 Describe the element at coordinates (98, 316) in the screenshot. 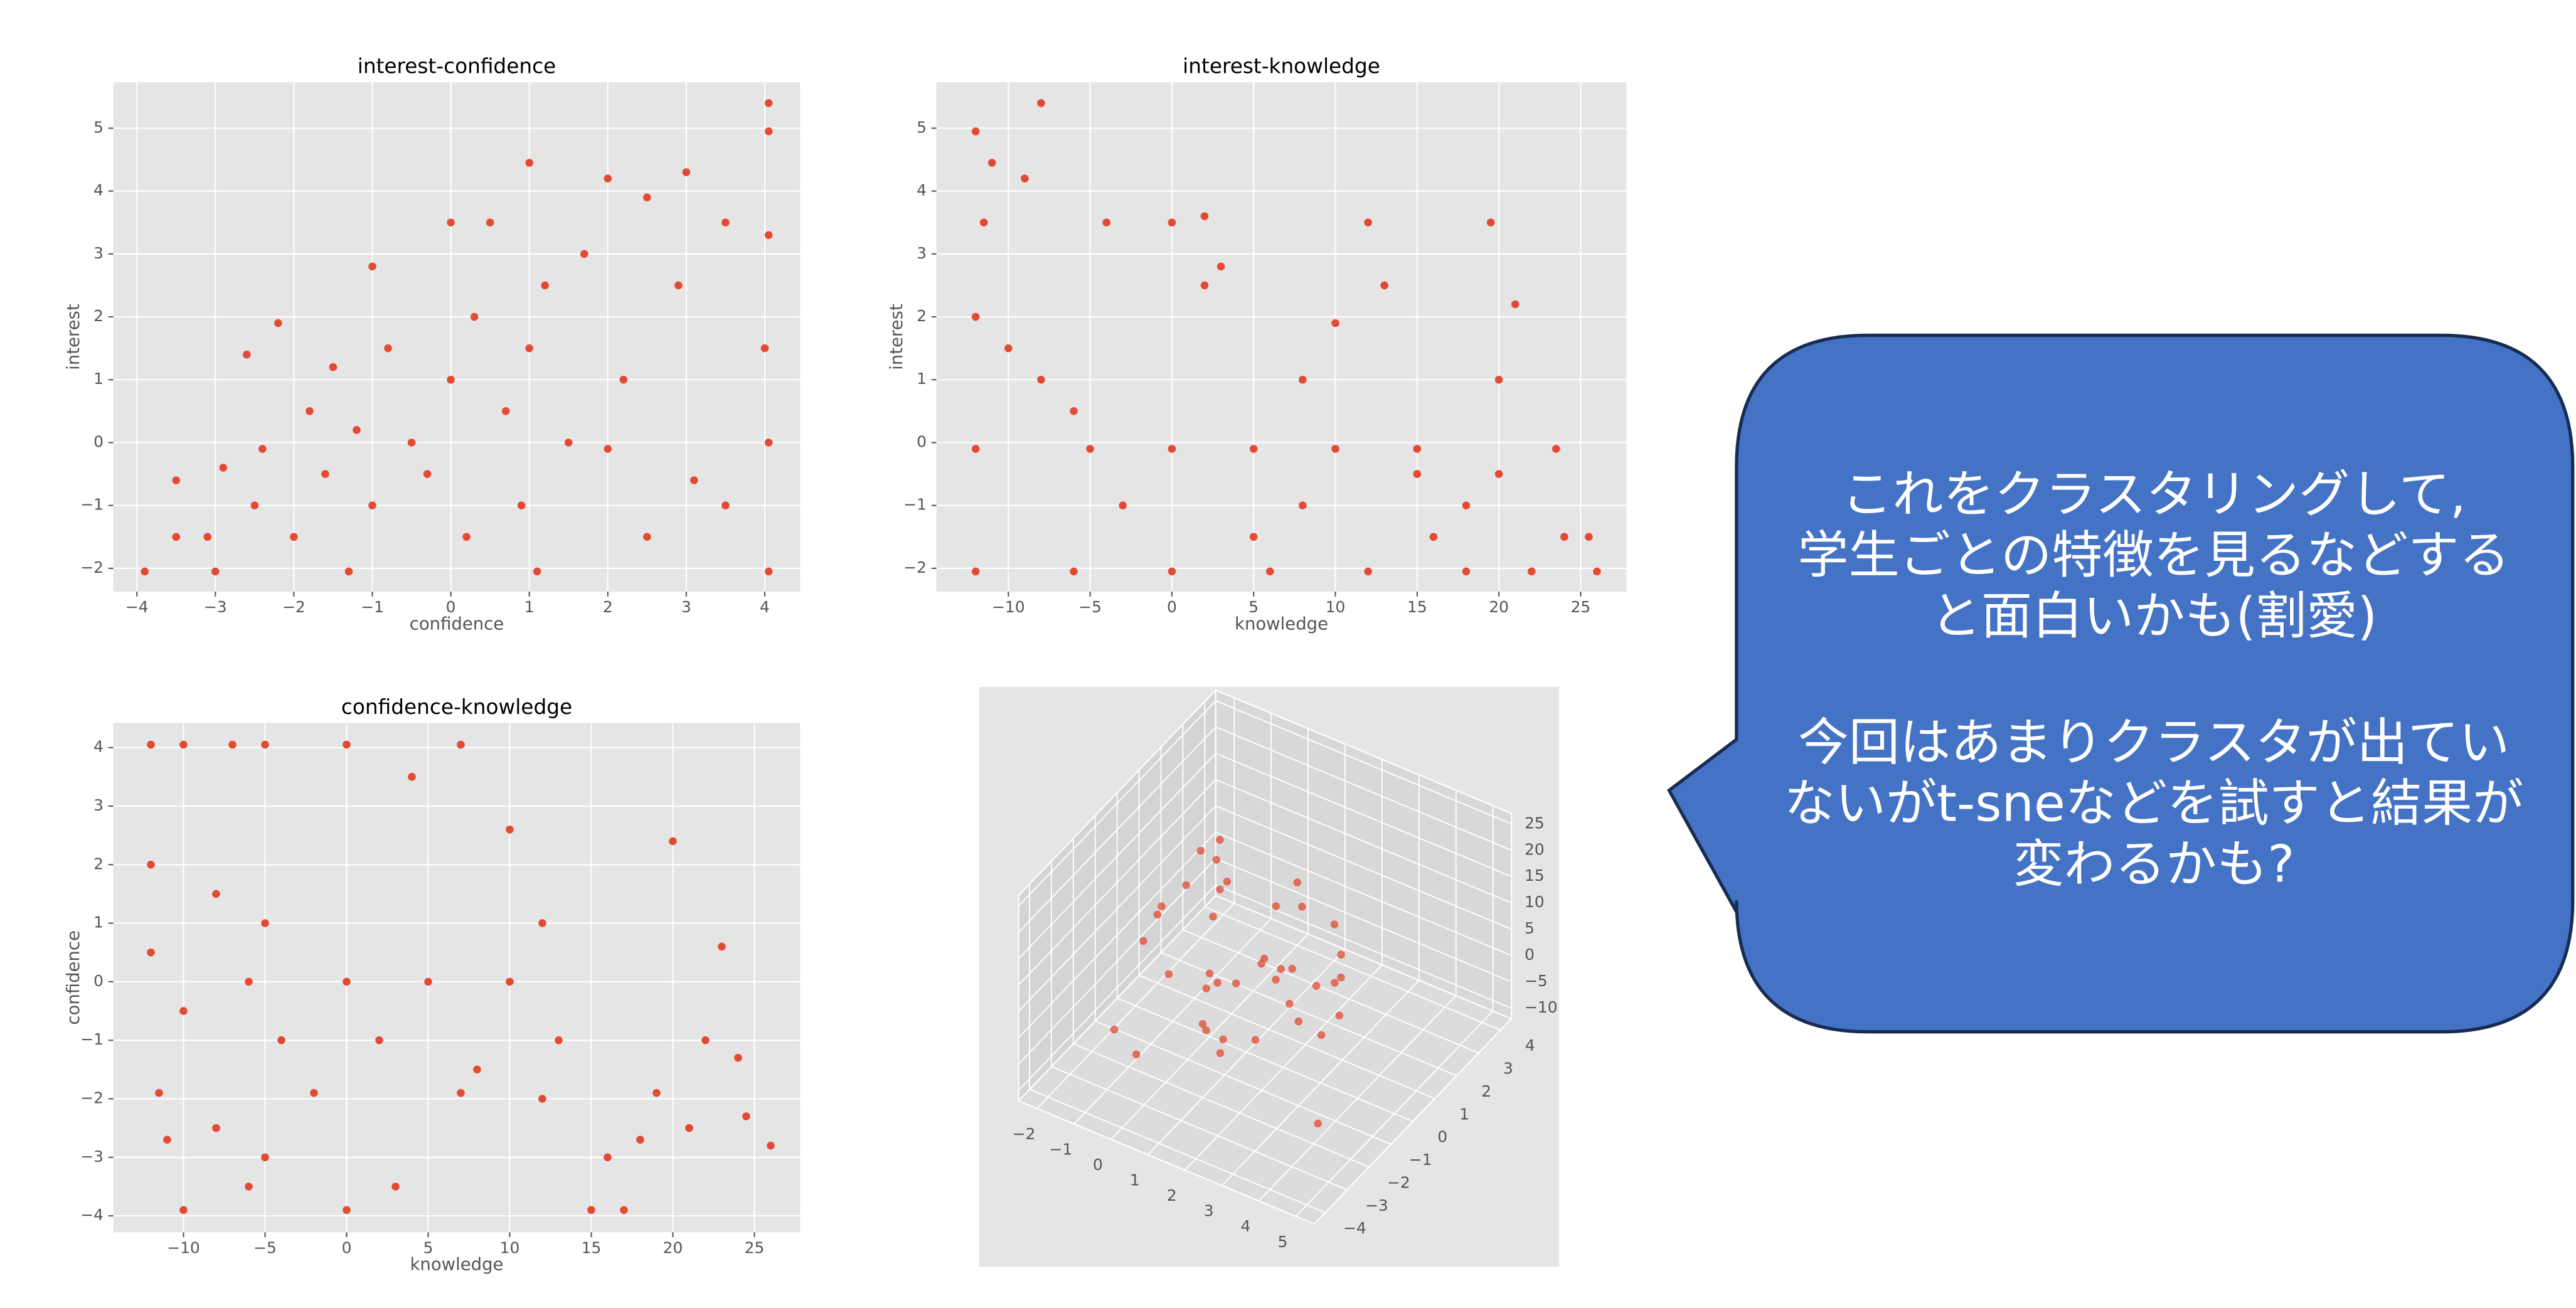

I see `y-tick-label: 2` at that location.